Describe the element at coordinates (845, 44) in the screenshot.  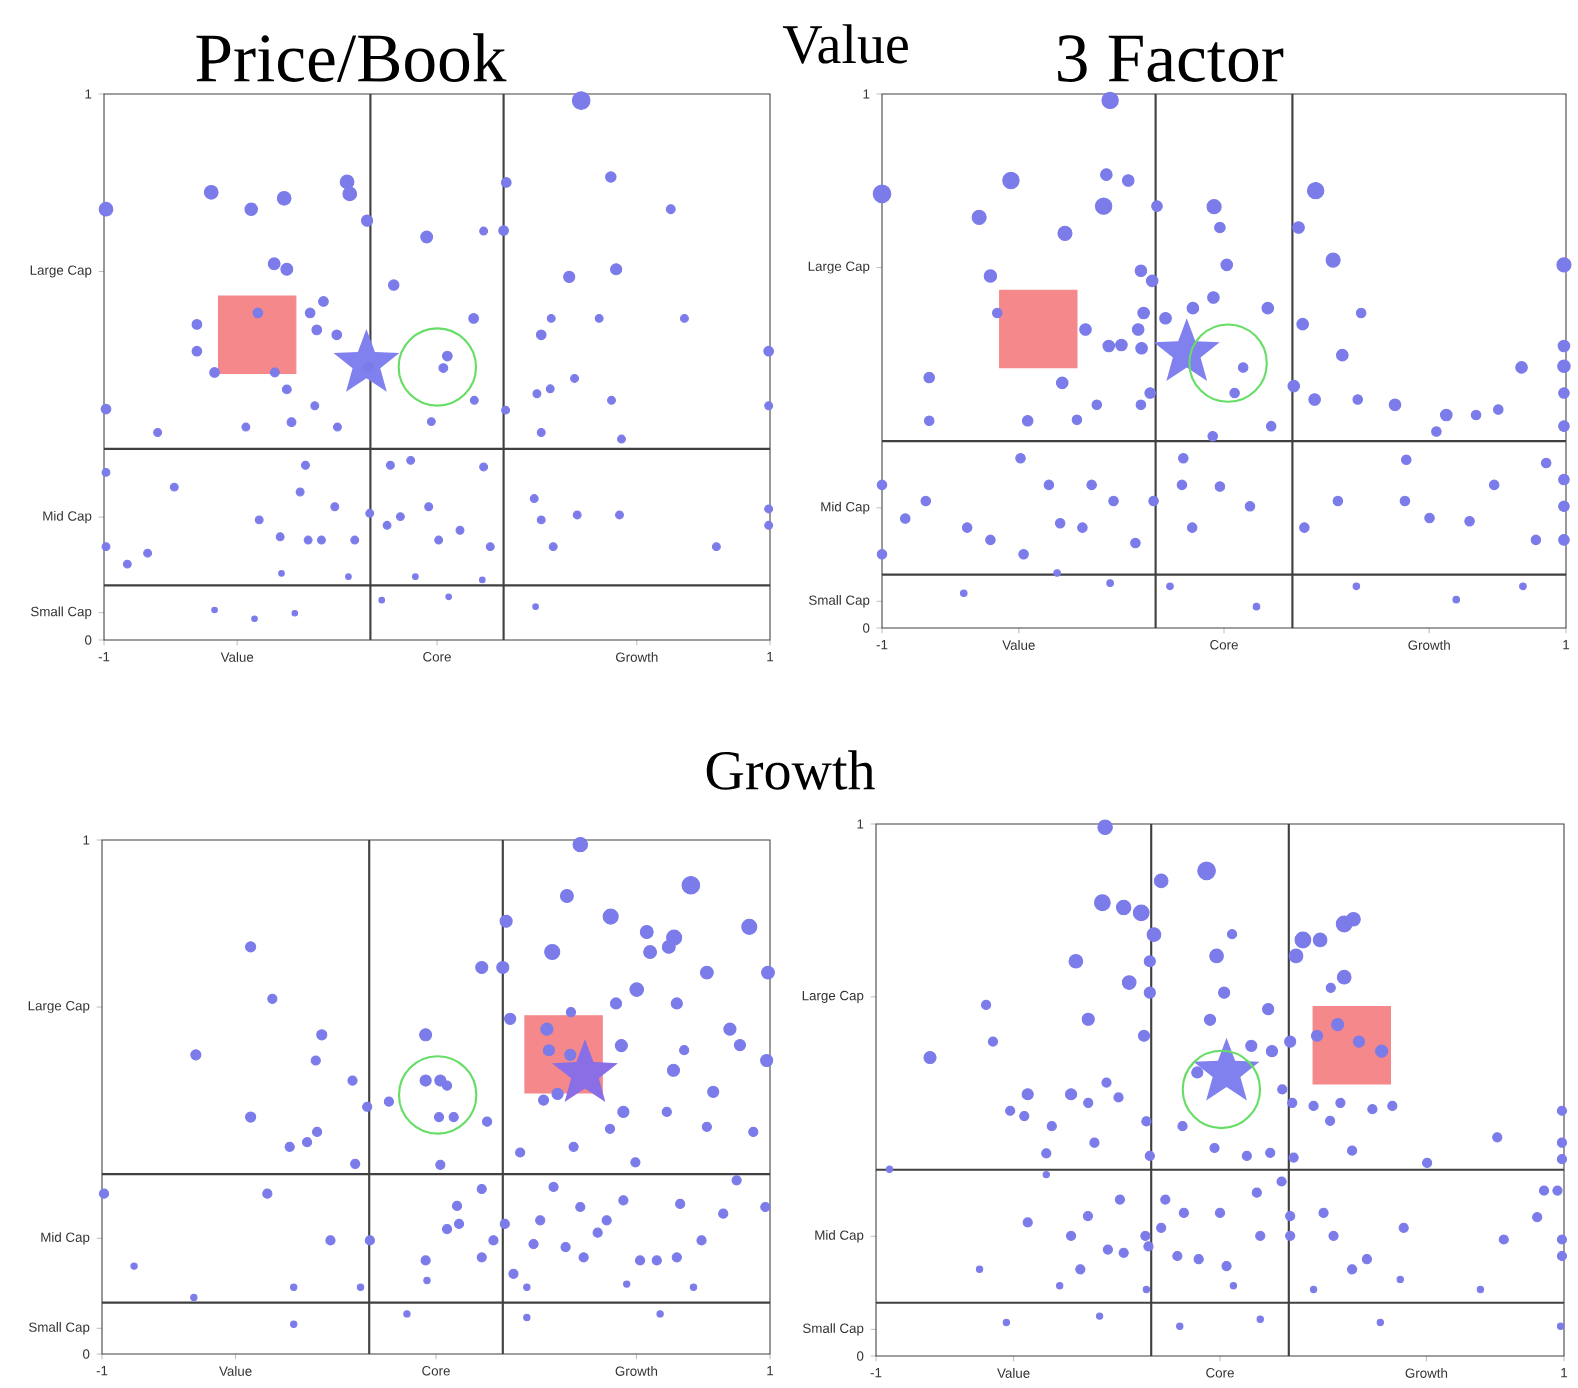
I see `text: Value` at that location.